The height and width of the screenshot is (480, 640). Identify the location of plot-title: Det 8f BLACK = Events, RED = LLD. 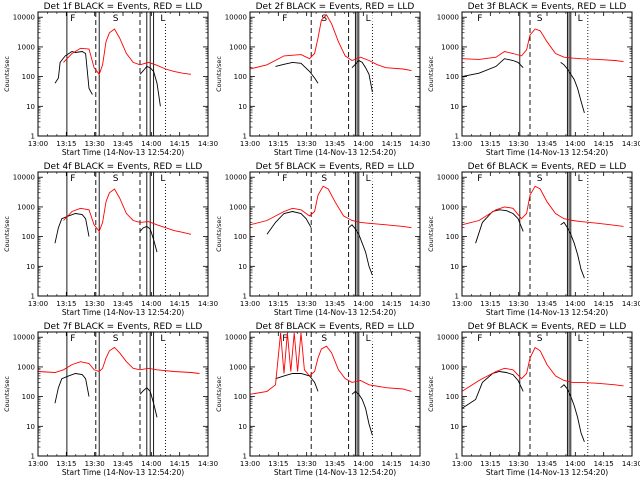
(335, 327).